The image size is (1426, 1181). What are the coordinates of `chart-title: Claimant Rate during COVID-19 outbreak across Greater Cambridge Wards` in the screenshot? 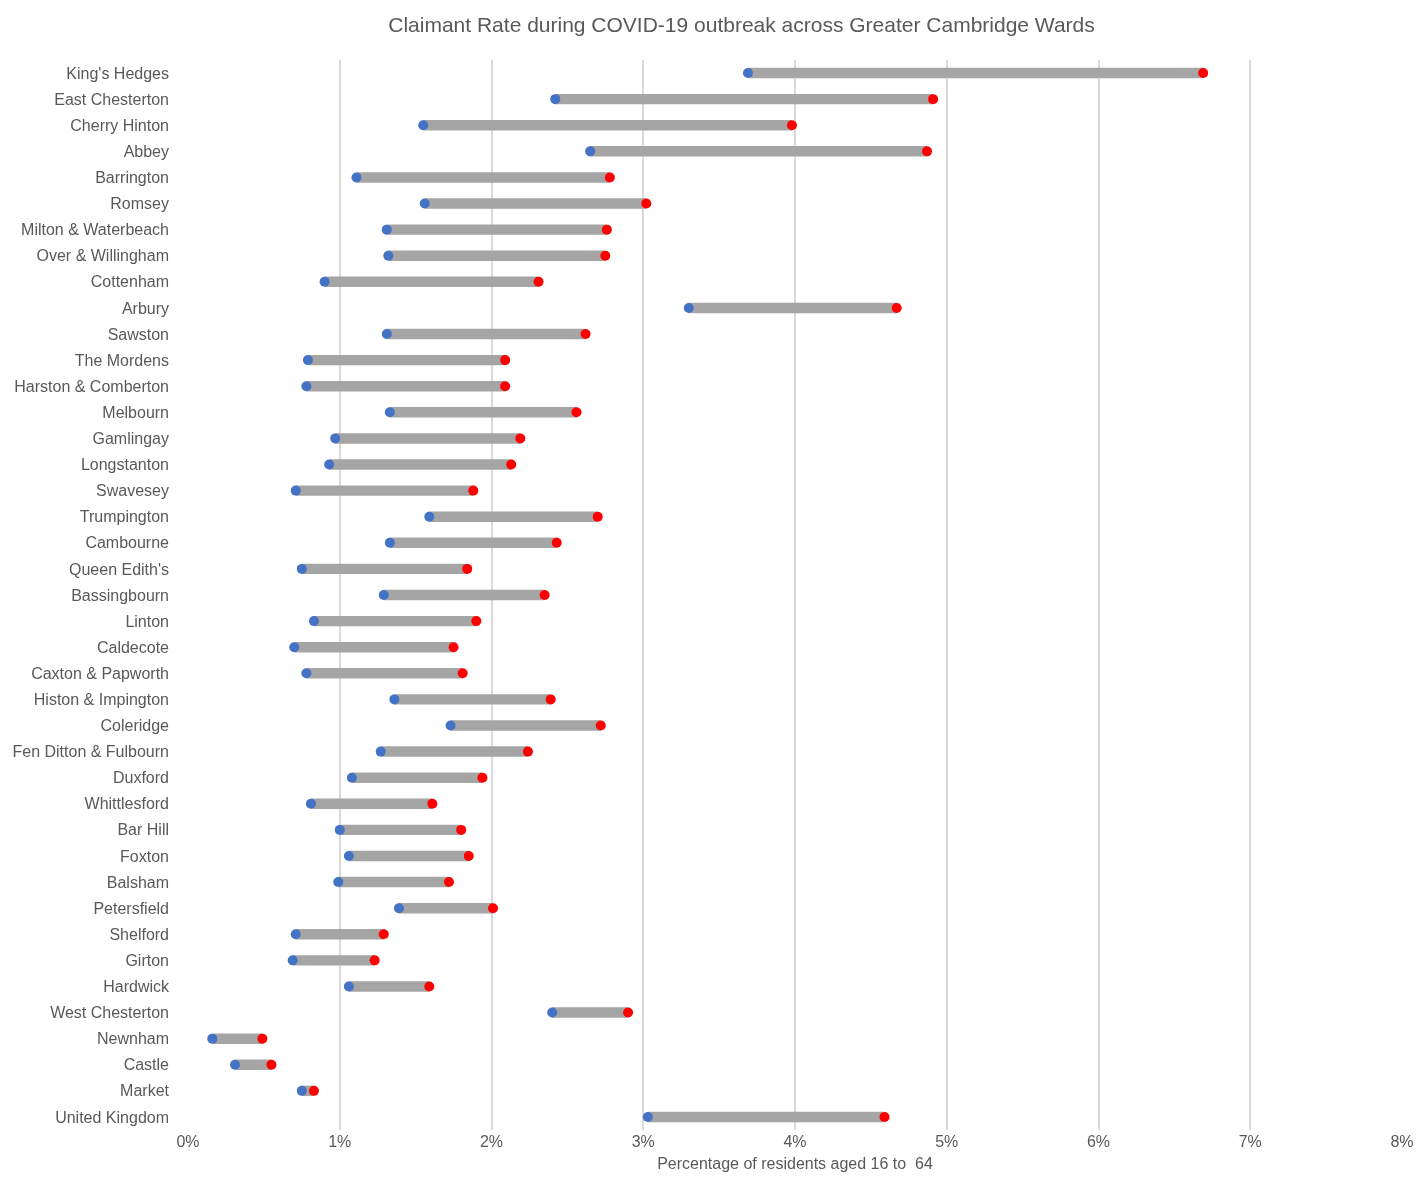 It's located at (741, 25).